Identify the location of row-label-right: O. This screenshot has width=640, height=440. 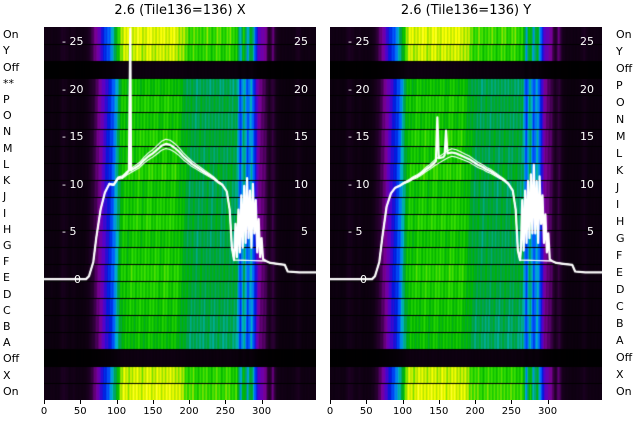
(620, 103).